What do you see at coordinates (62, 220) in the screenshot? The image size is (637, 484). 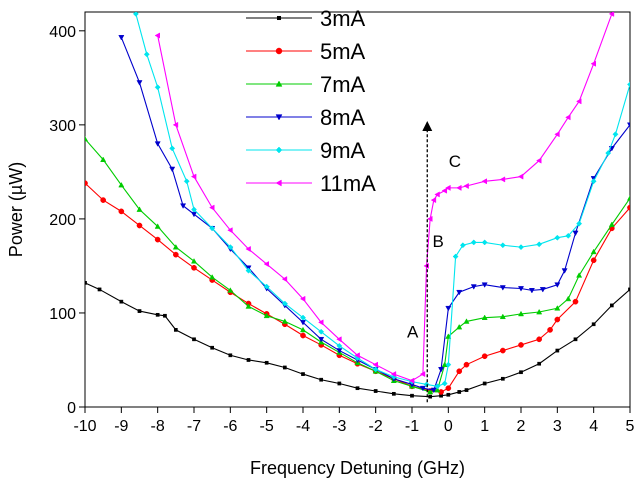 I see `y-tick-label: 200` at bounding box center [62, 220].